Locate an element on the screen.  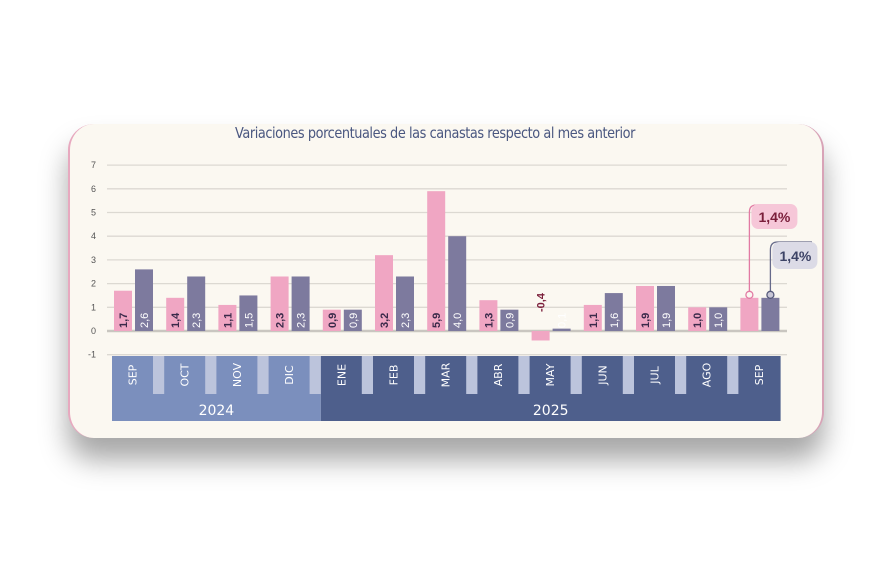
month-label: NOV is located at coordinates (237, 374).